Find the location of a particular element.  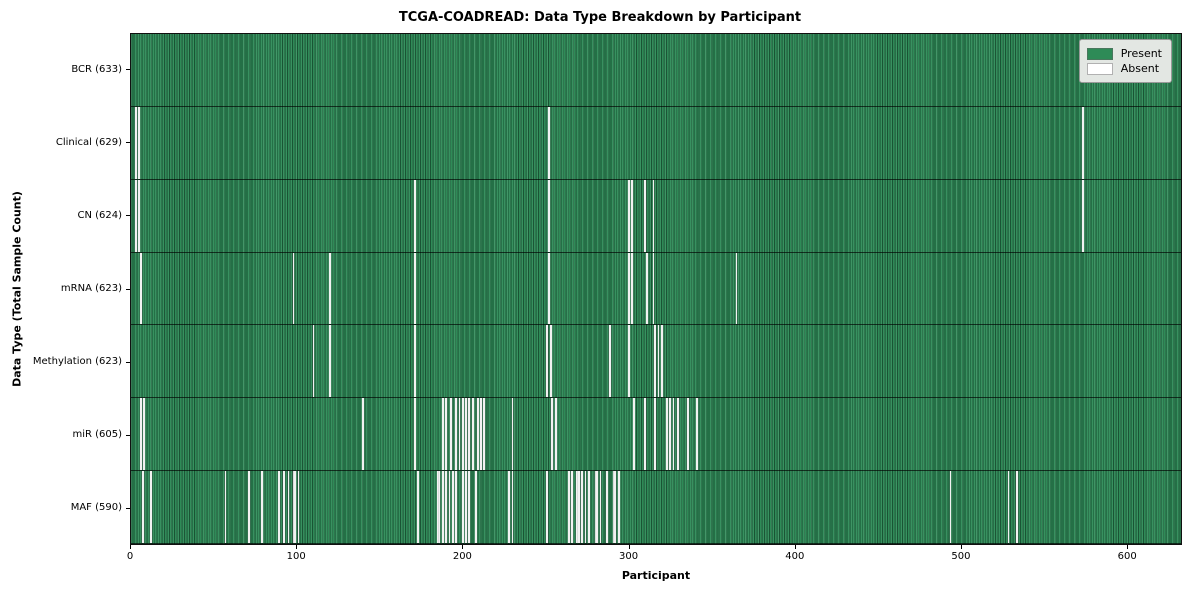

x-tick-label: 200 is located at coordinates (462, 556).